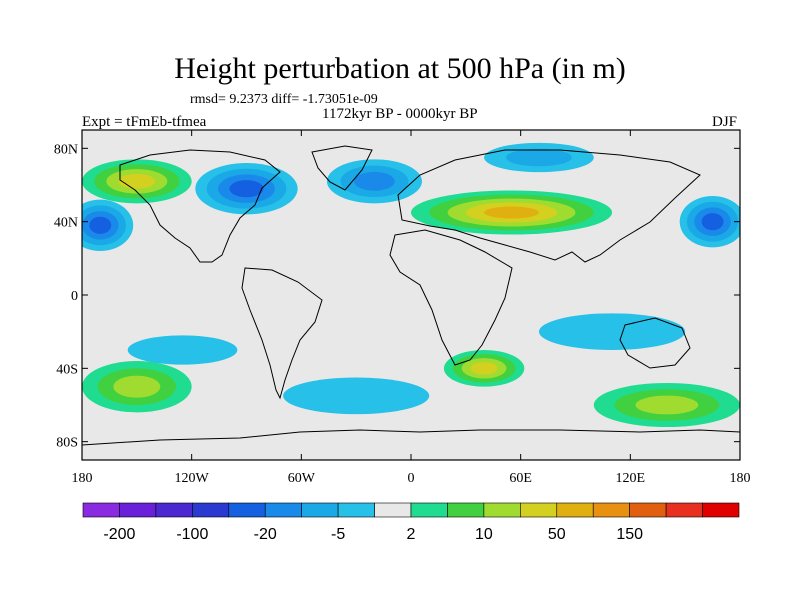 Image resolution: width=800 pixels, height=600 pixels. What do you see at coordinates (66, 223) in the screenshot?
I see `y-tick-label: 40N` at bounding box center [66, 223].